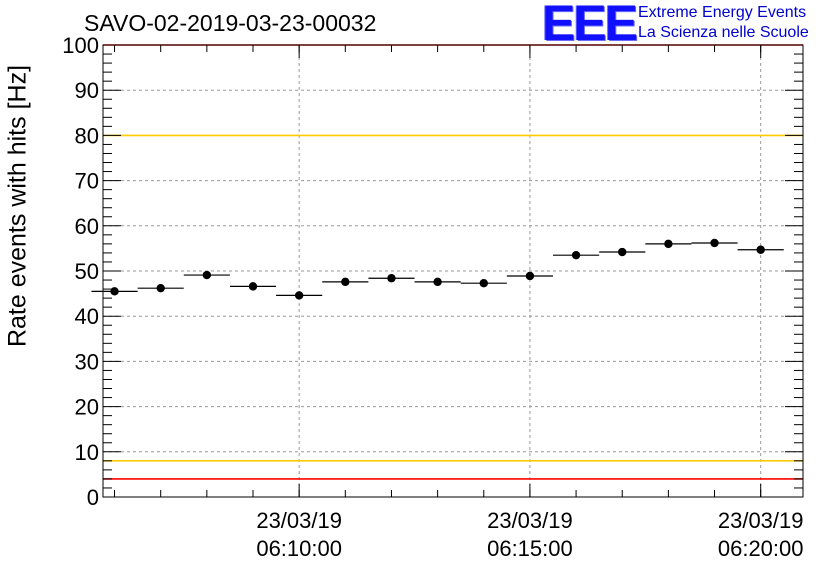 The height and width of the screenshot is (572, 836). What do you see at coordinates (230, 23) in the screenshot?
I see `chart-title: SAVO-02-2019-03-23-00032` at bounding box center [230, 23].